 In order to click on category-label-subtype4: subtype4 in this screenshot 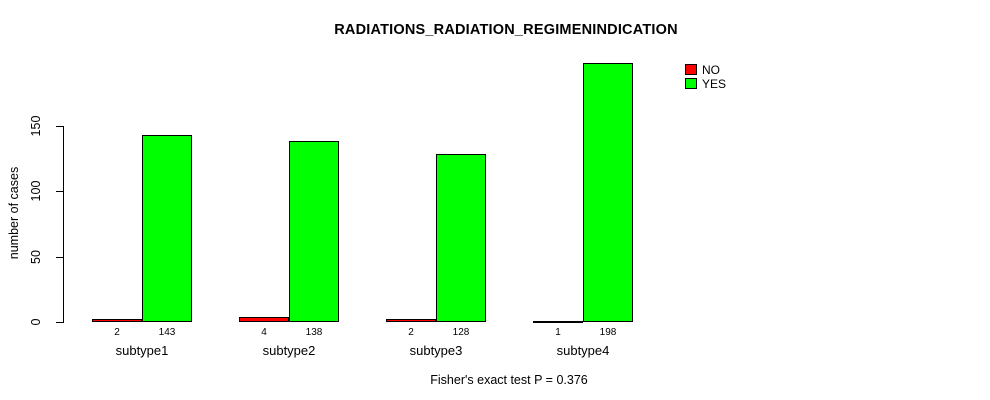, I will do `click(583, 350)`.